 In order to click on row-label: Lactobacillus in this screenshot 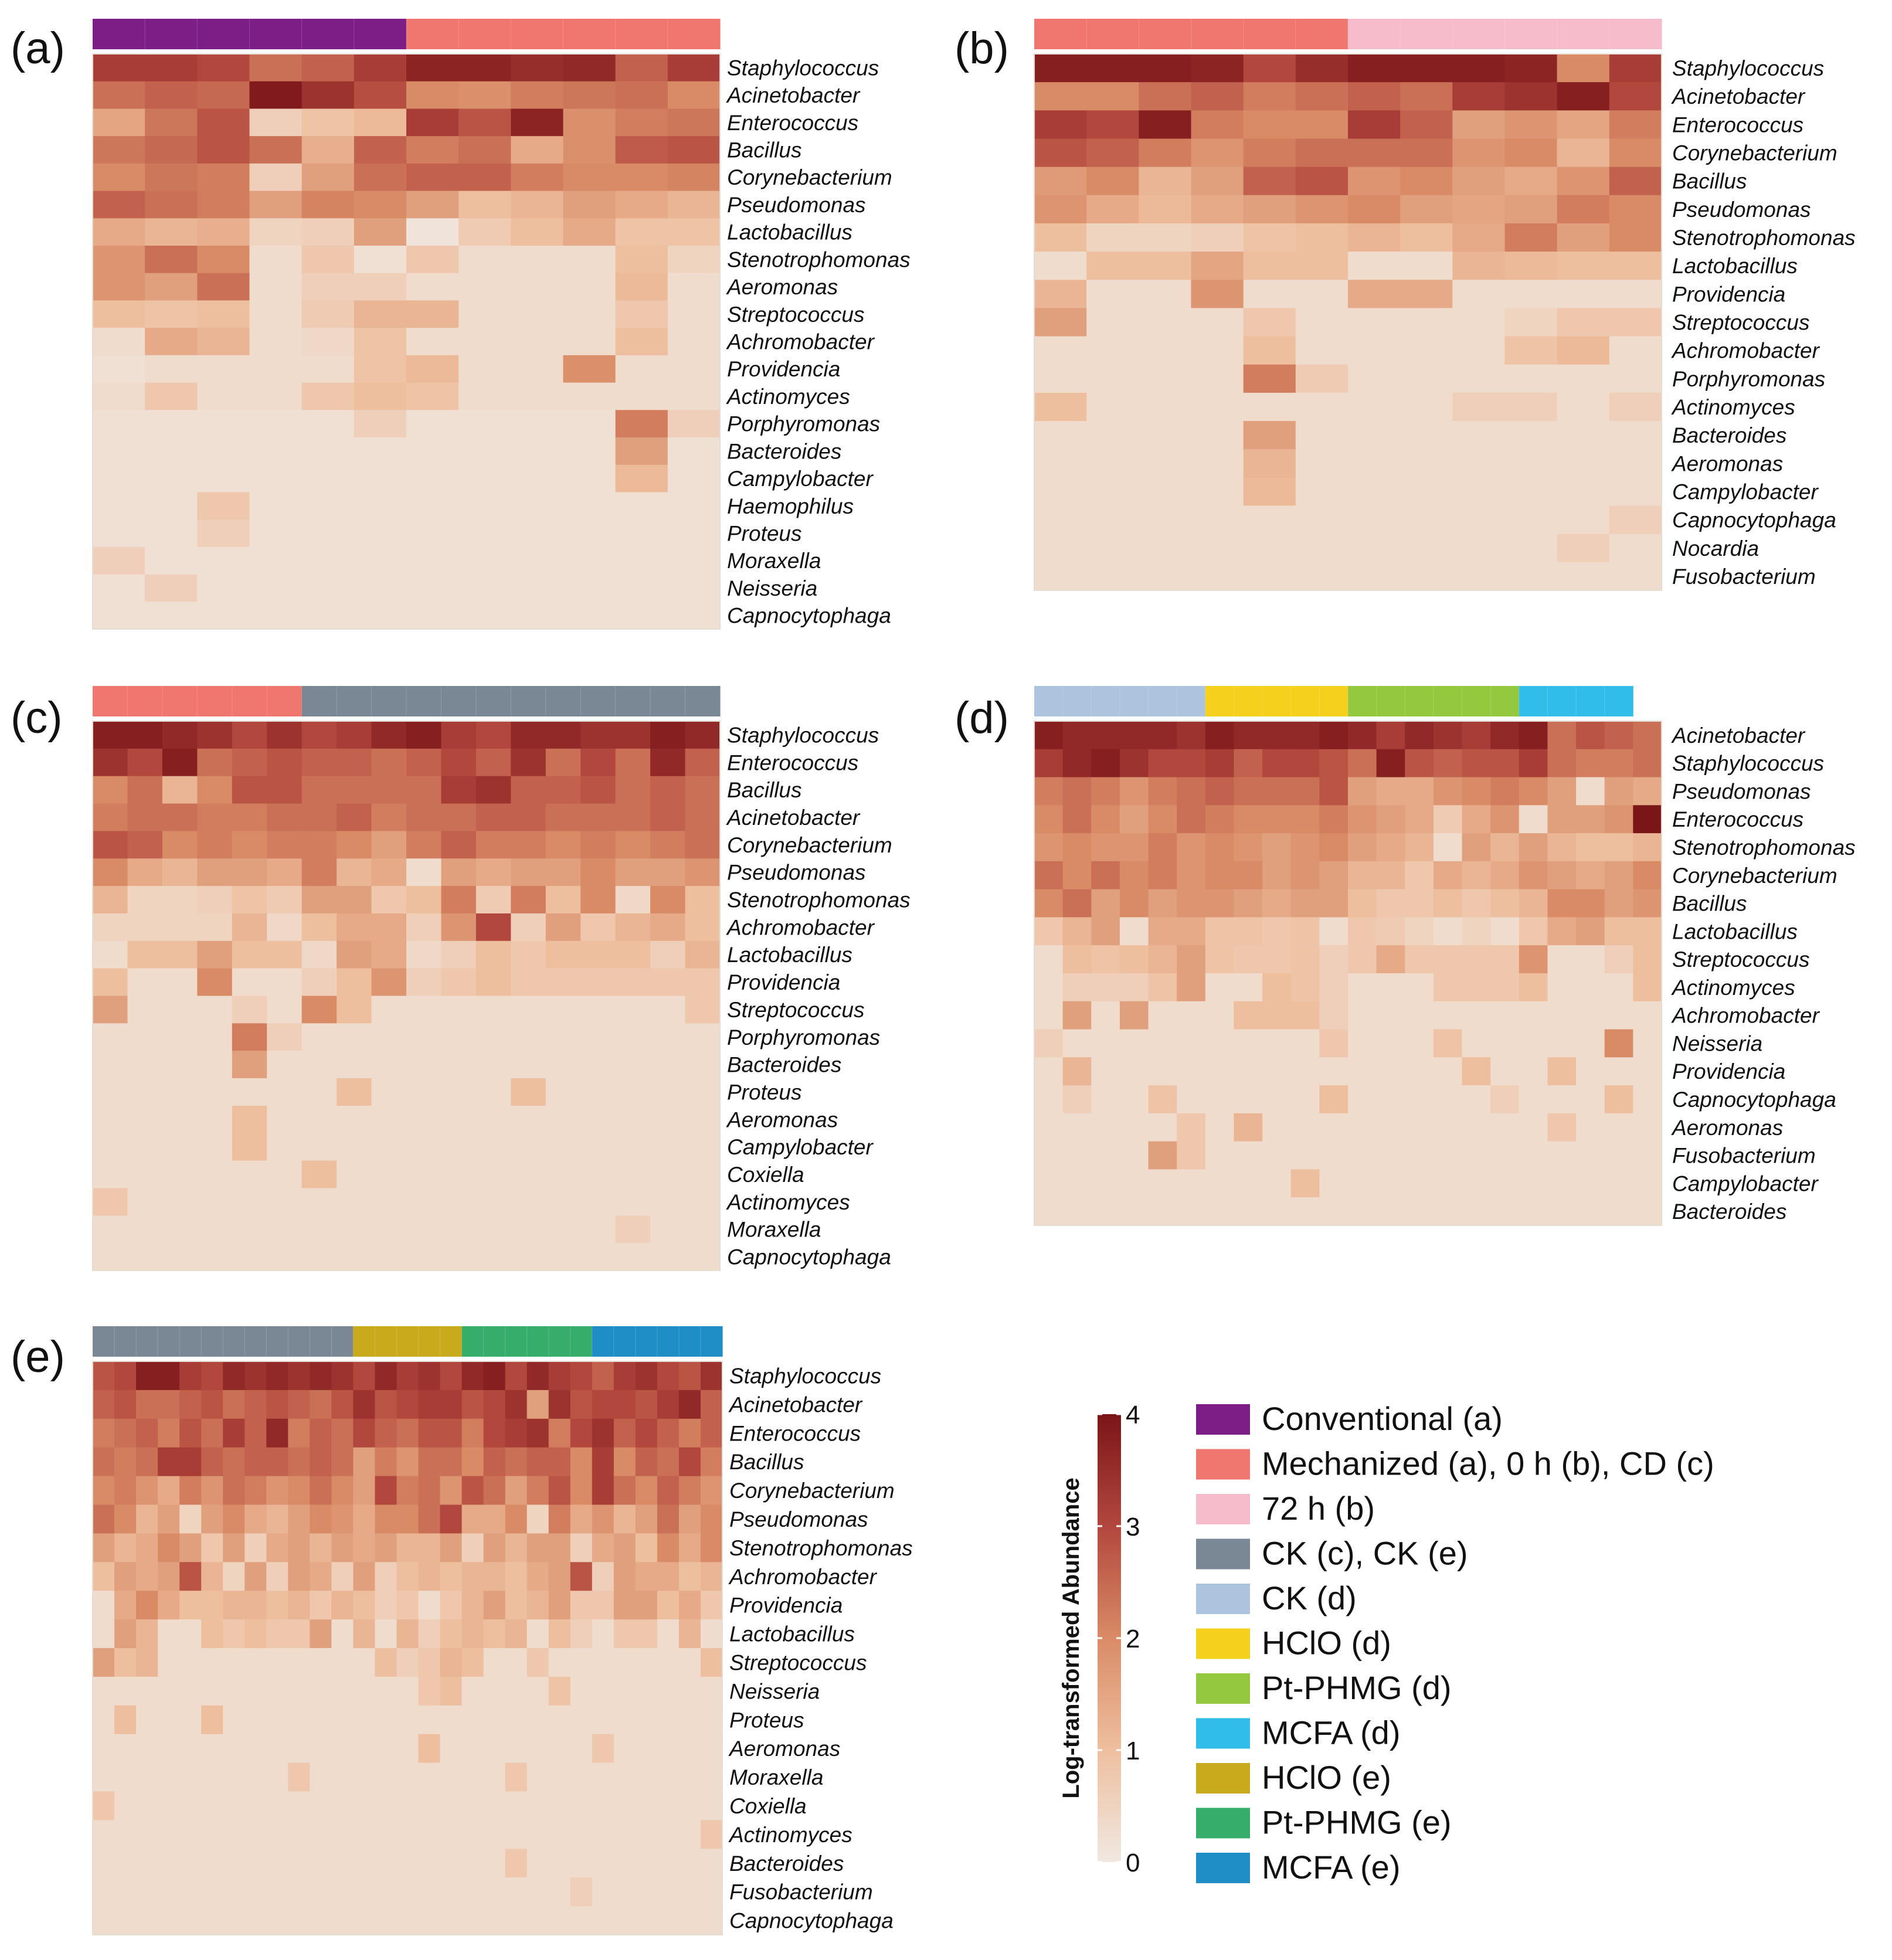, I will do `click(789, 955)`.